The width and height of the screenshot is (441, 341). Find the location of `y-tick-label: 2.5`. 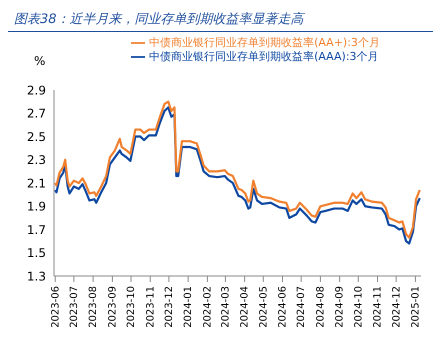

y-tick-label: 2.5 is located at coordinates (36, 137).